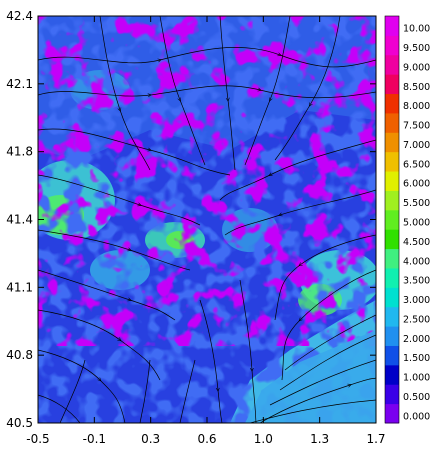 The height and width of the screenshot is (456, 433). What do you see at coordinates (19, 287) in the screenshot?
I see `y-tick-label: 41.1` at bounding box center [19, 287].